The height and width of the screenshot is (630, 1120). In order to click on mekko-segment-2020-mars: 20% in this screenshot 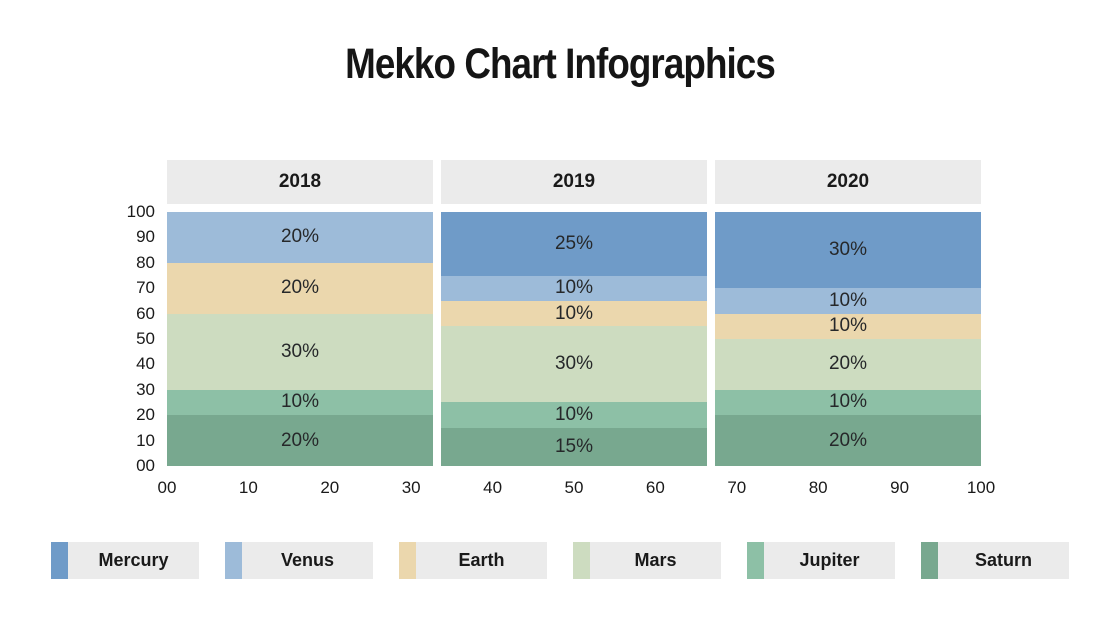, I will do `click(848, 364)`.